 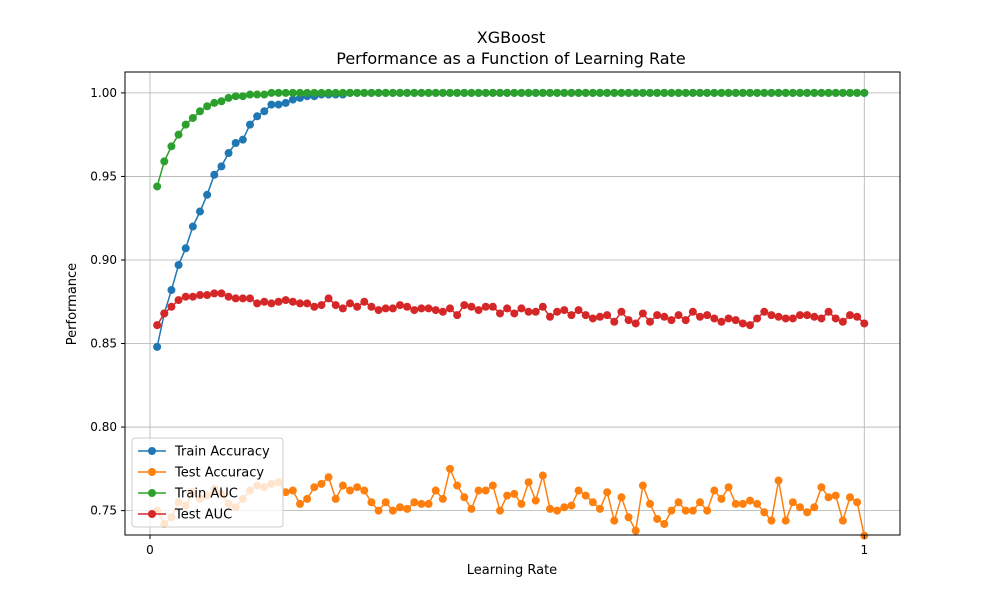 I want to click on y-tick-label: 1.00, so click(x=103, y=93).